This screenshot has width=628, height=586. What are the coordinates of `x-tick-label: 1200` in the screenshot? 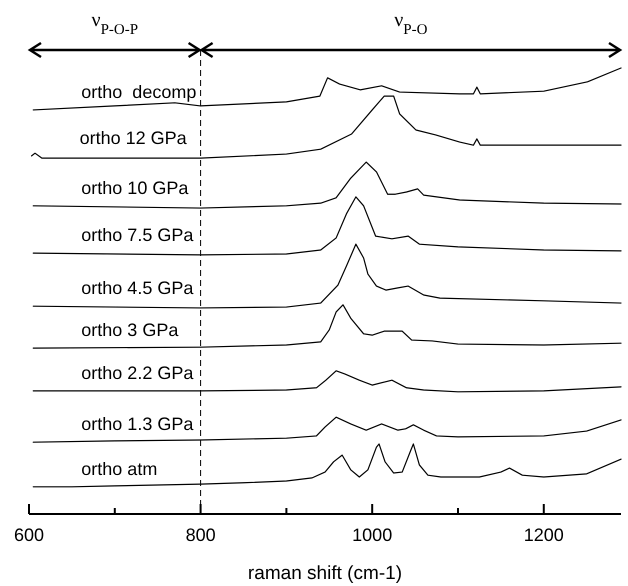 It's located at (544, 535).